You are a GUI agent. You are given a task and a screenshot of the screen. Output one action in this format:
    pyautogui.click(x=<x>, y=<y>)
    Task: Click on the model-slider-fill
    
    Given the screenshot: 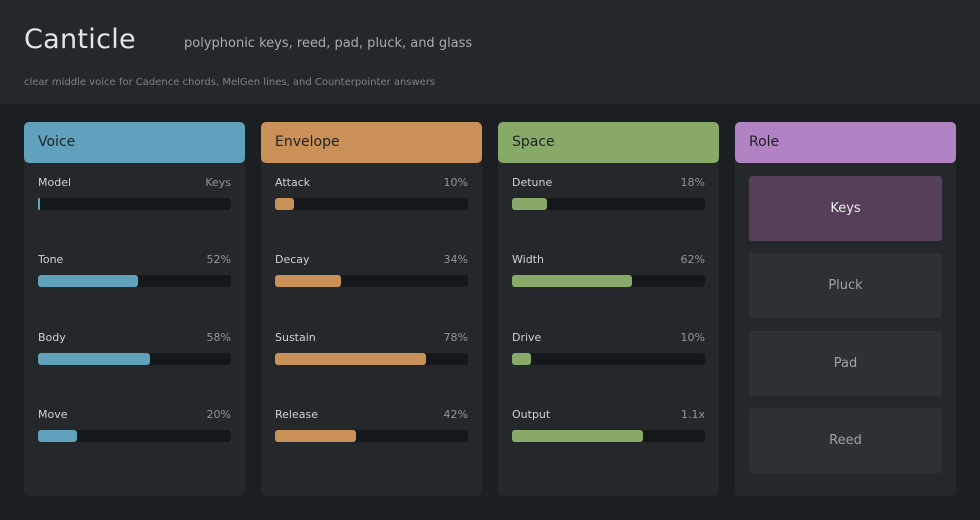 What is the action you would take?
    pyautogui.click(x=39, y=204)
    